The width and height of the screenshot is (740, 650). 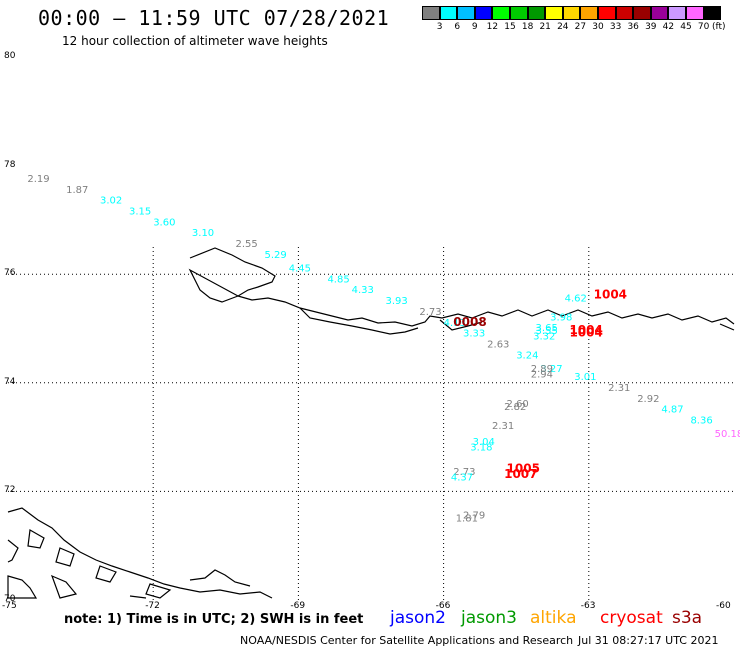 What do you see at coordinates (10, 164) in the screenshot?
I see `latitude-label: 78` at bounding box center [10, 164].